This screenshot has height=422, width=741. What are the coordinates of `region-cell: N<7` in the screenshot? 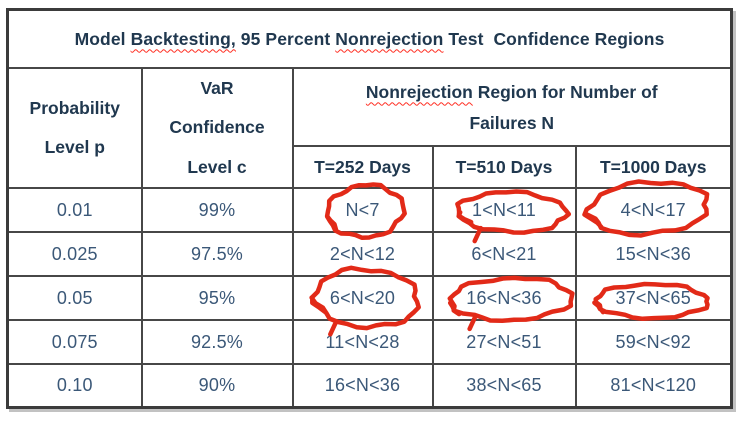 It's located at (362, 210).